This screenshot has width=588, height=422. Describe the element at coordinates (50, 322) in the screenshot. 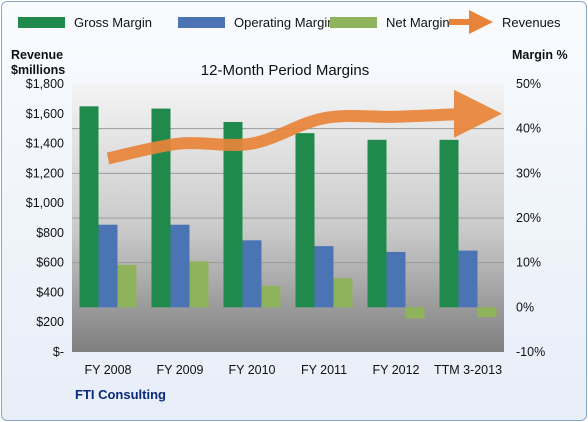

I see `left-tick-label: $200` at that location.